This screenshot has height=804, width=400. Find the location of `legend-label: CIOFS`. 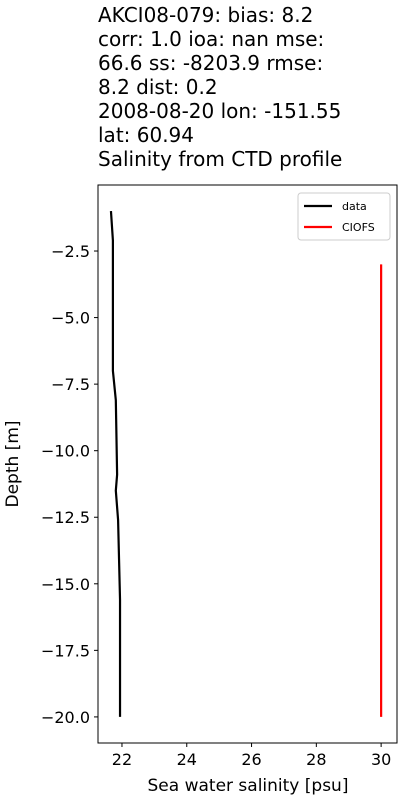

legend-label: CIOFS is located at coordinates (358, 227).